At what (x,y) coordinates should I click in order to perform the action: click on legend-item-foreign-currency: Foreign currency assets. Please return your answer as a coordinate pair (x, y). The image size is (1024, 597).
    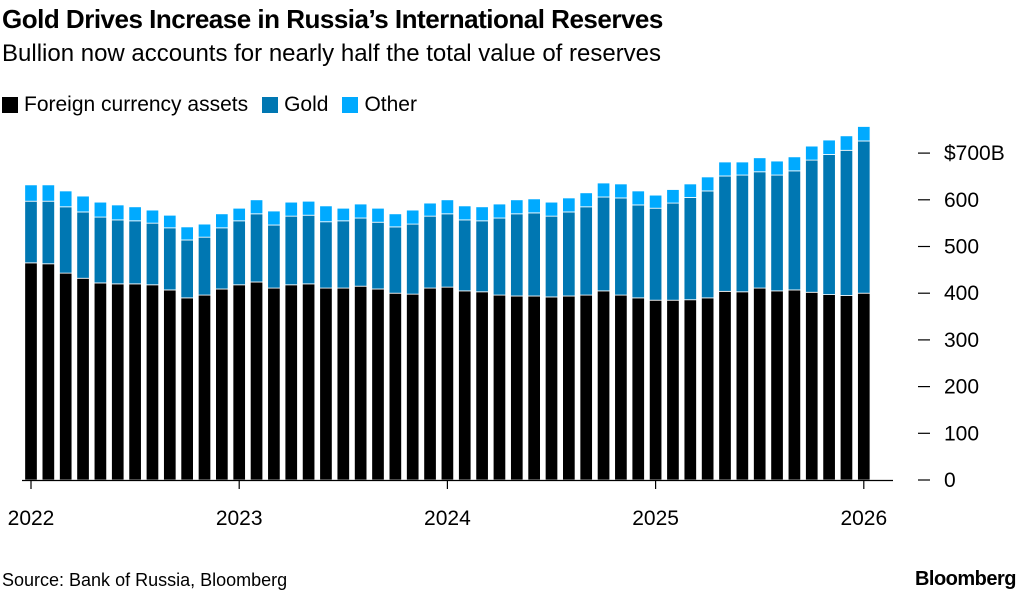
    Looking at the image, I should click on (125, 105).